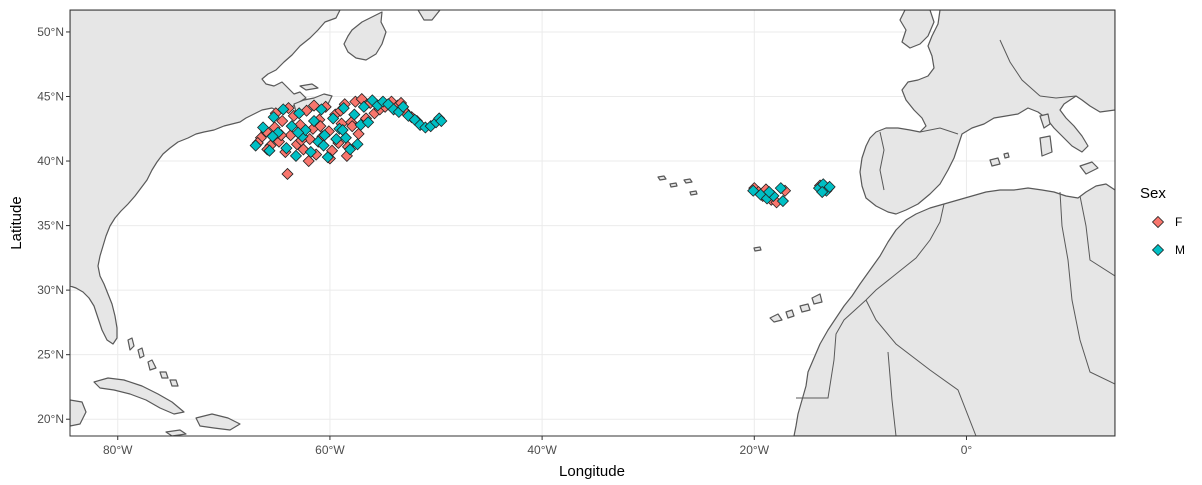  What do you see at coordinates (917, 29) in the screenshot?
I see `land-british-isles` at bounding box center [917, 29].